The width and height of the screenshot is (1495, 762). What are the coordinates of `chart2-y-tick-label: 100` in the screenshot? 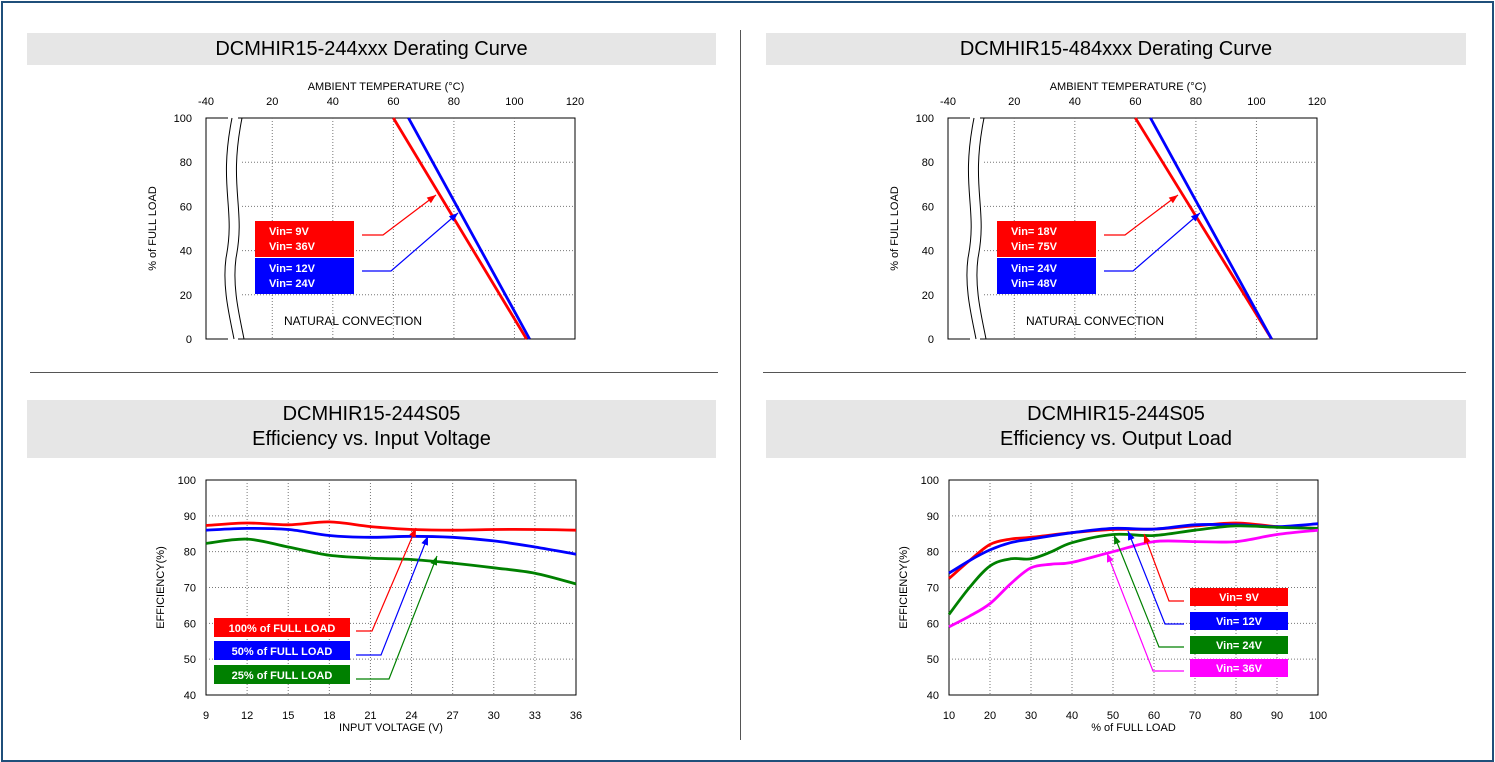 It's located at (925, 119).